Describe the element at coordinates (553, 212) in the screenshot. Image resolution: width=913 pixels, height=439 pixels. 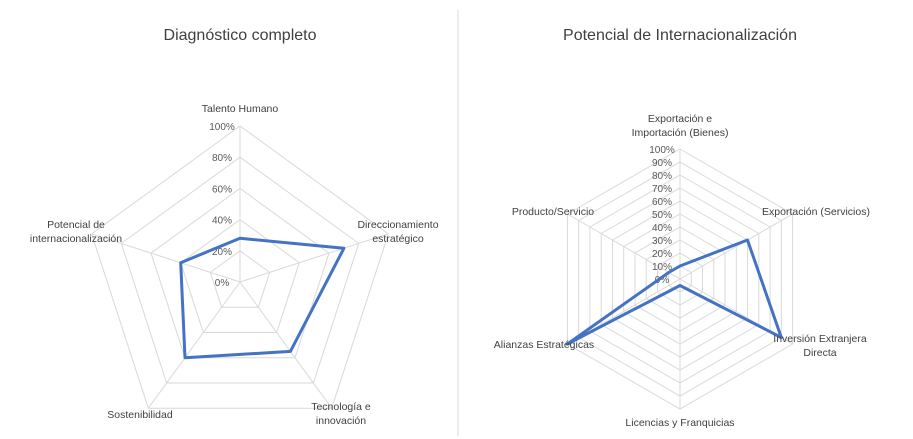
I see `axis-label-producto: Producto/Servicio` at that location.